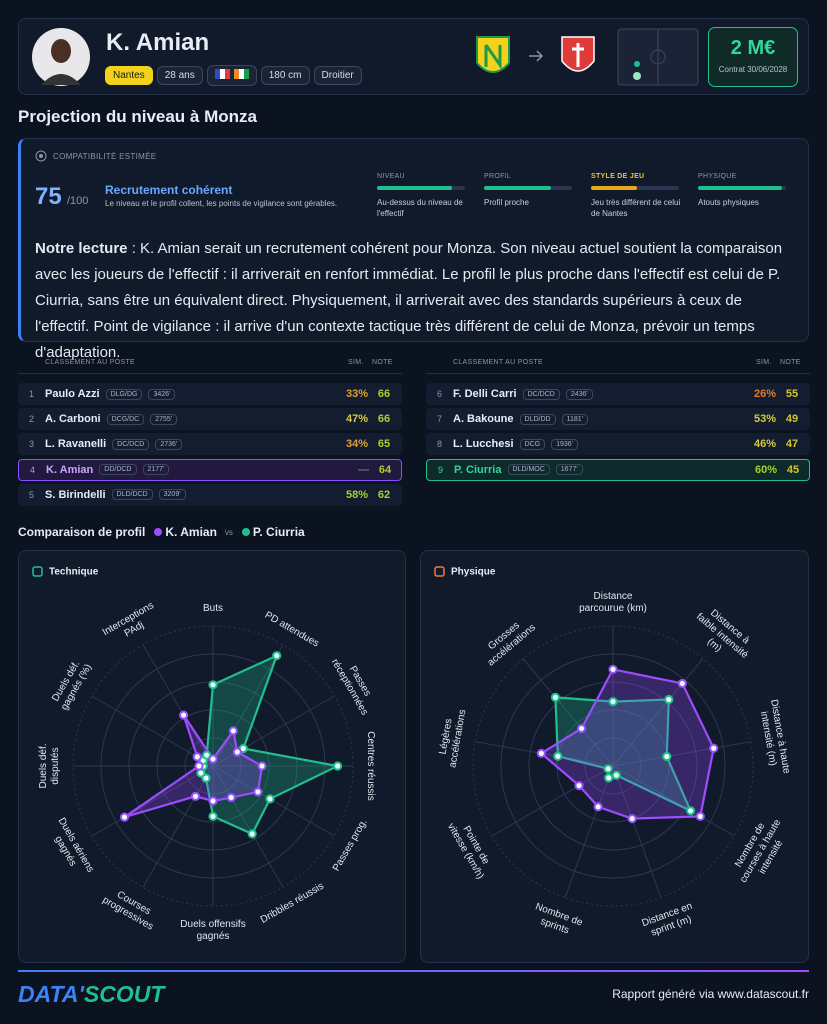  I want to click on minutes: 1936', so click(565, 444).